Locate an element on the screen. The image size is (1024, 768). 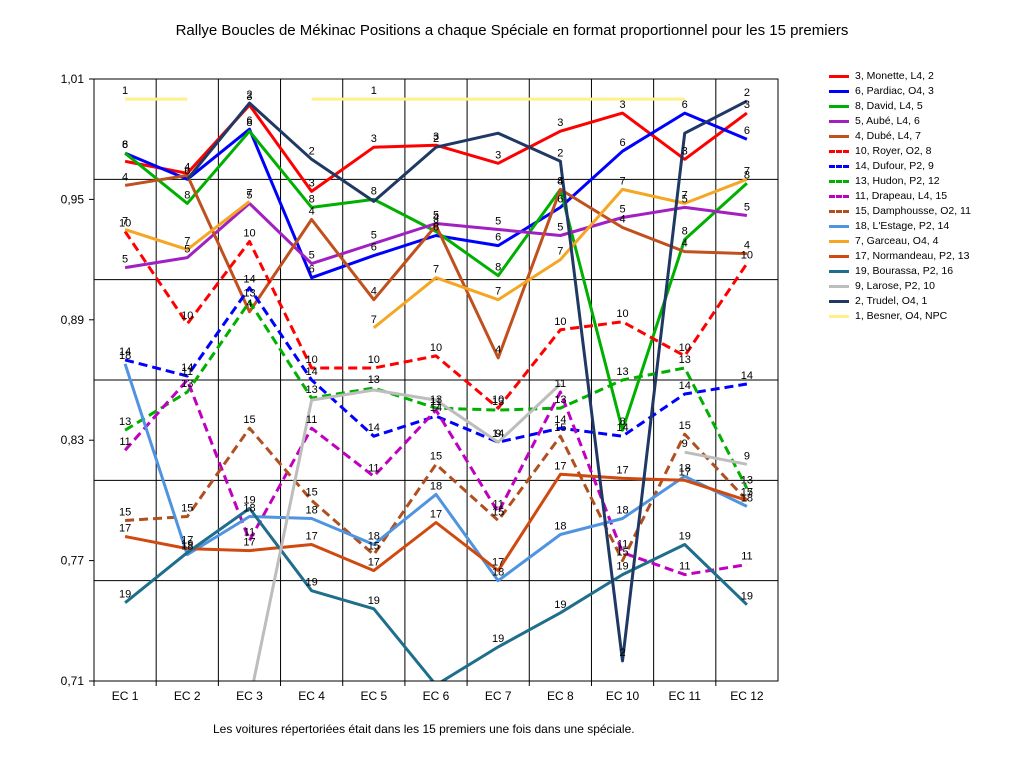
legend-item: 2, Trudel, O4, 1 is located at coordinates (924, 301).